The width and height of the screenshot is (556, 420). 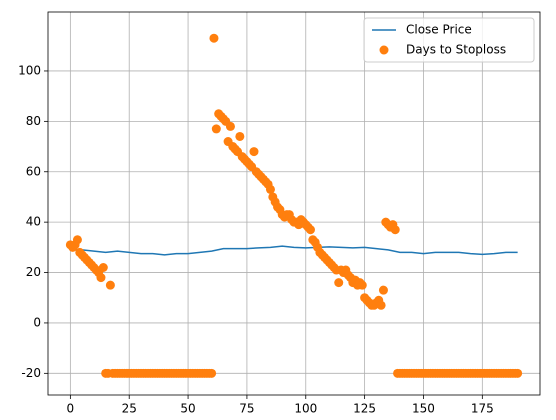 I want to click on price-line, so click(x=294, y=250).